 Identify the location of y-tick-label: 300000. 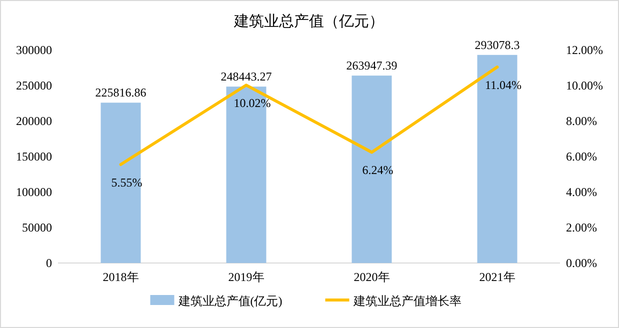
(34, 50).